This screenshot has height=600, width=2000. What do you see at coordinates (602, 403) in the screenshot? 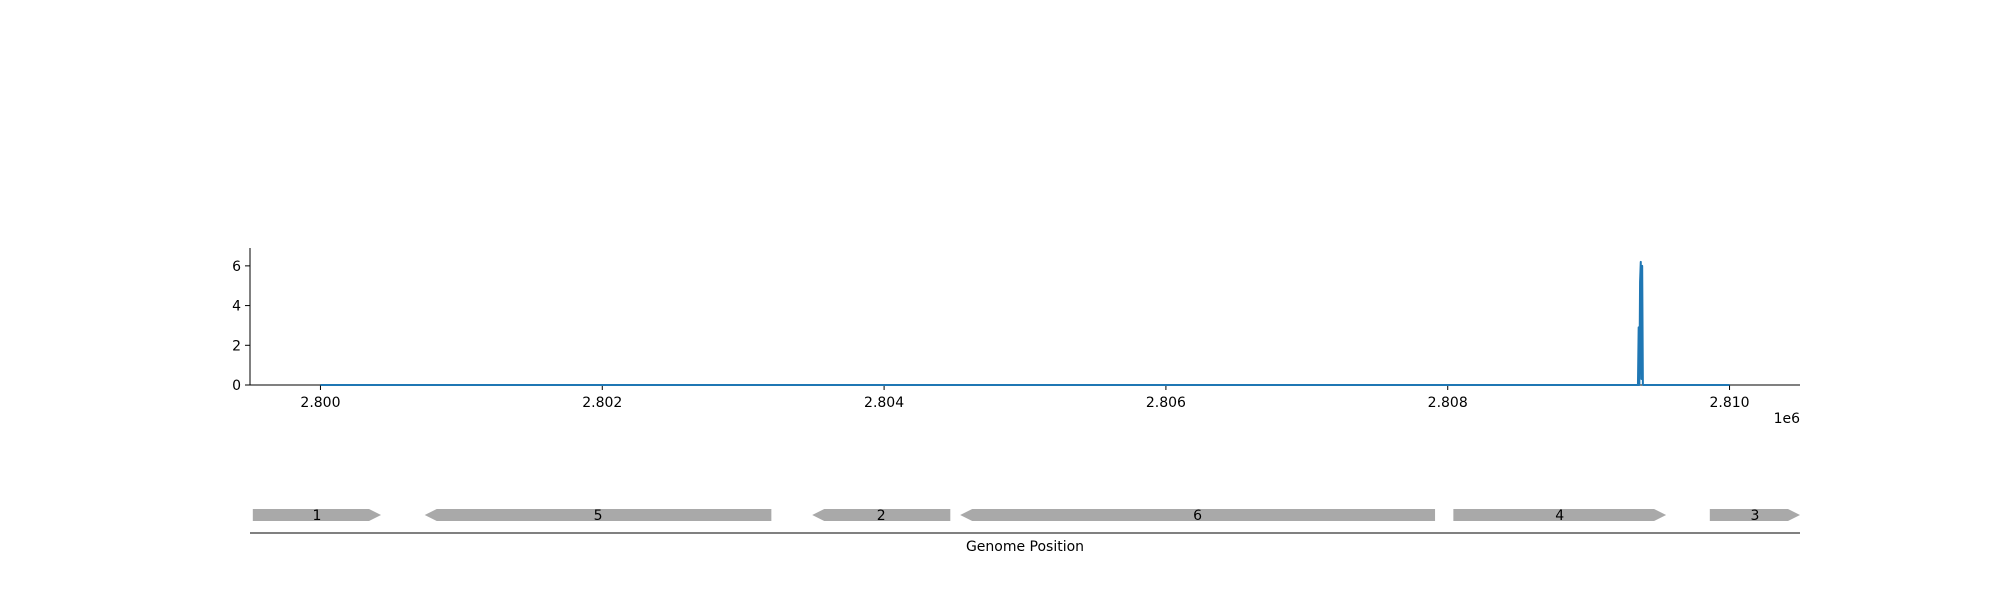
I see `x-tick-label: 2.802` at bounding box center [602, 403].